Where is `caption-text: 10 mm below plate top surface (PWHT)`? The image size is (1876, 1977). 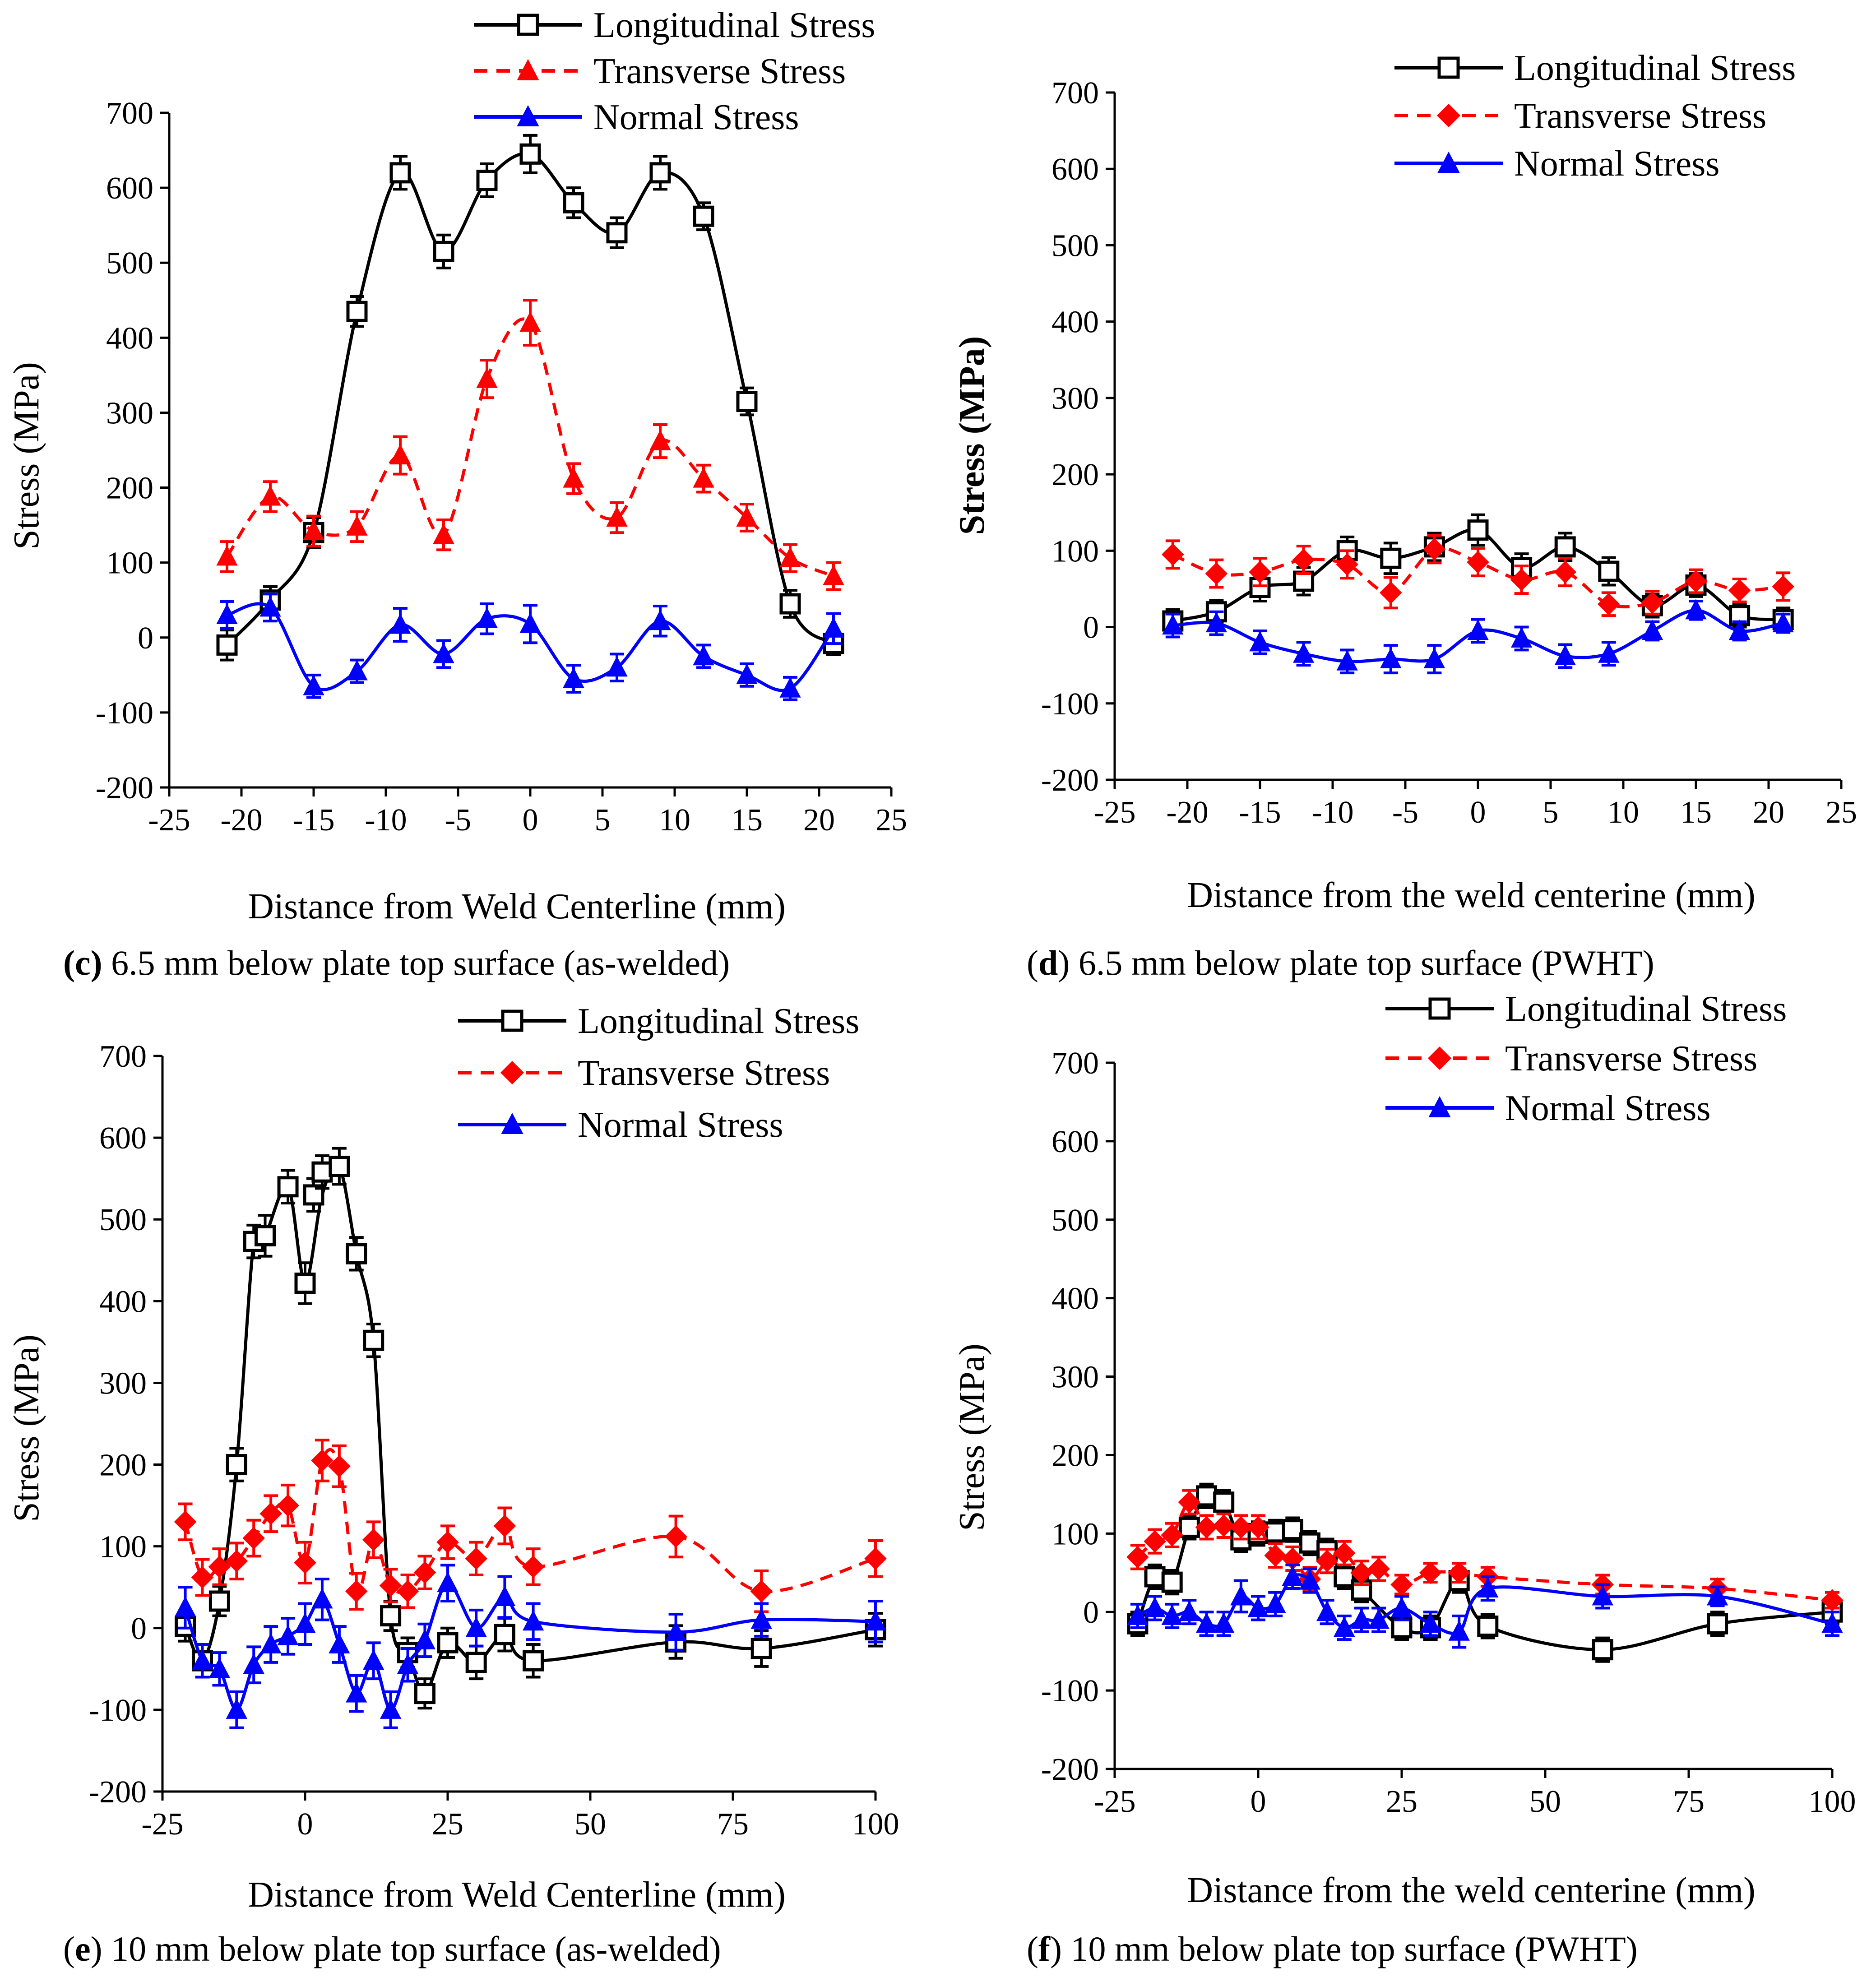
caption-text: 10 mm below plate top surface (PWHT) is located at coordinates (1350, 1949).